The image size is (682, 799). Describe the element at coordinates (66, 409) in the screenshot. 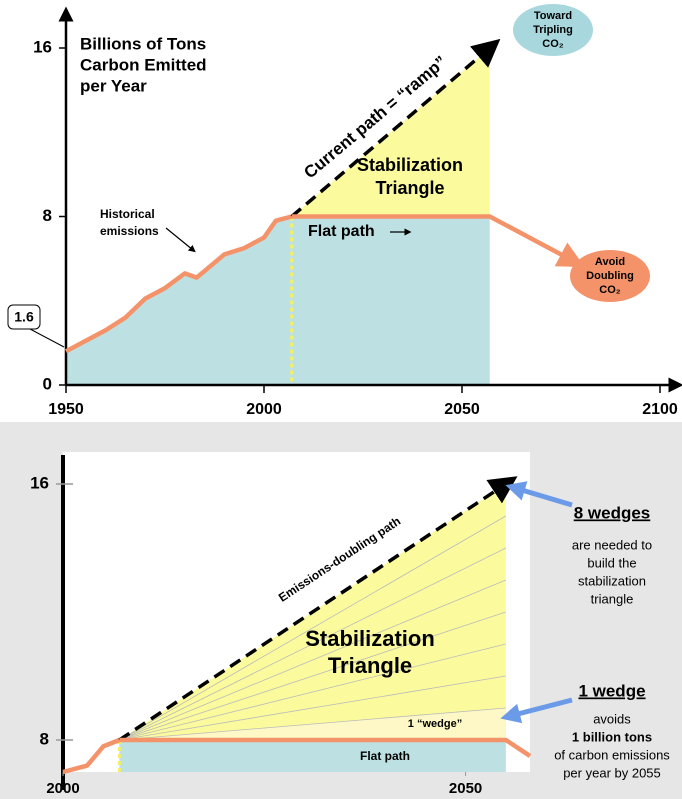

I see `x-tick-label: 1950` at that location.